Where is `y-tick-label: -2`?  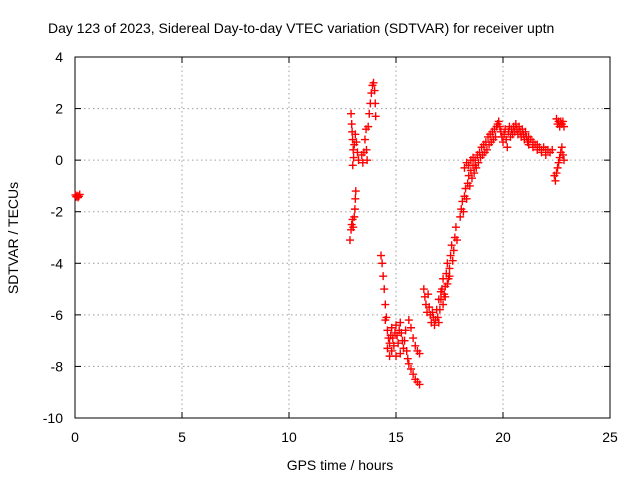
y-tick-label: -2 is located at coordinates (57, 212).